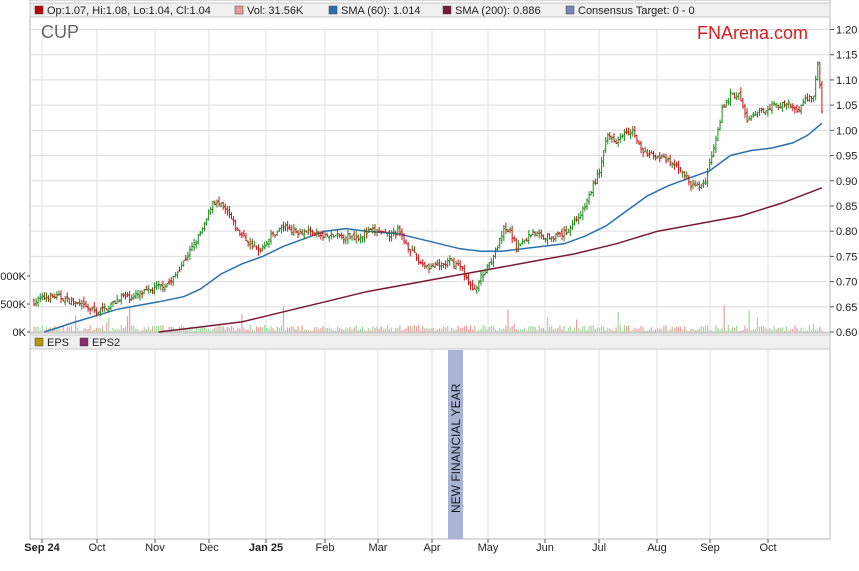 Image resolution: width=859 pixels, height=571 pixels. I want to click on legend-label: Op:1.07, Hi:1.08, Lo:1.04, Cl:1.04, so click(129, 11).